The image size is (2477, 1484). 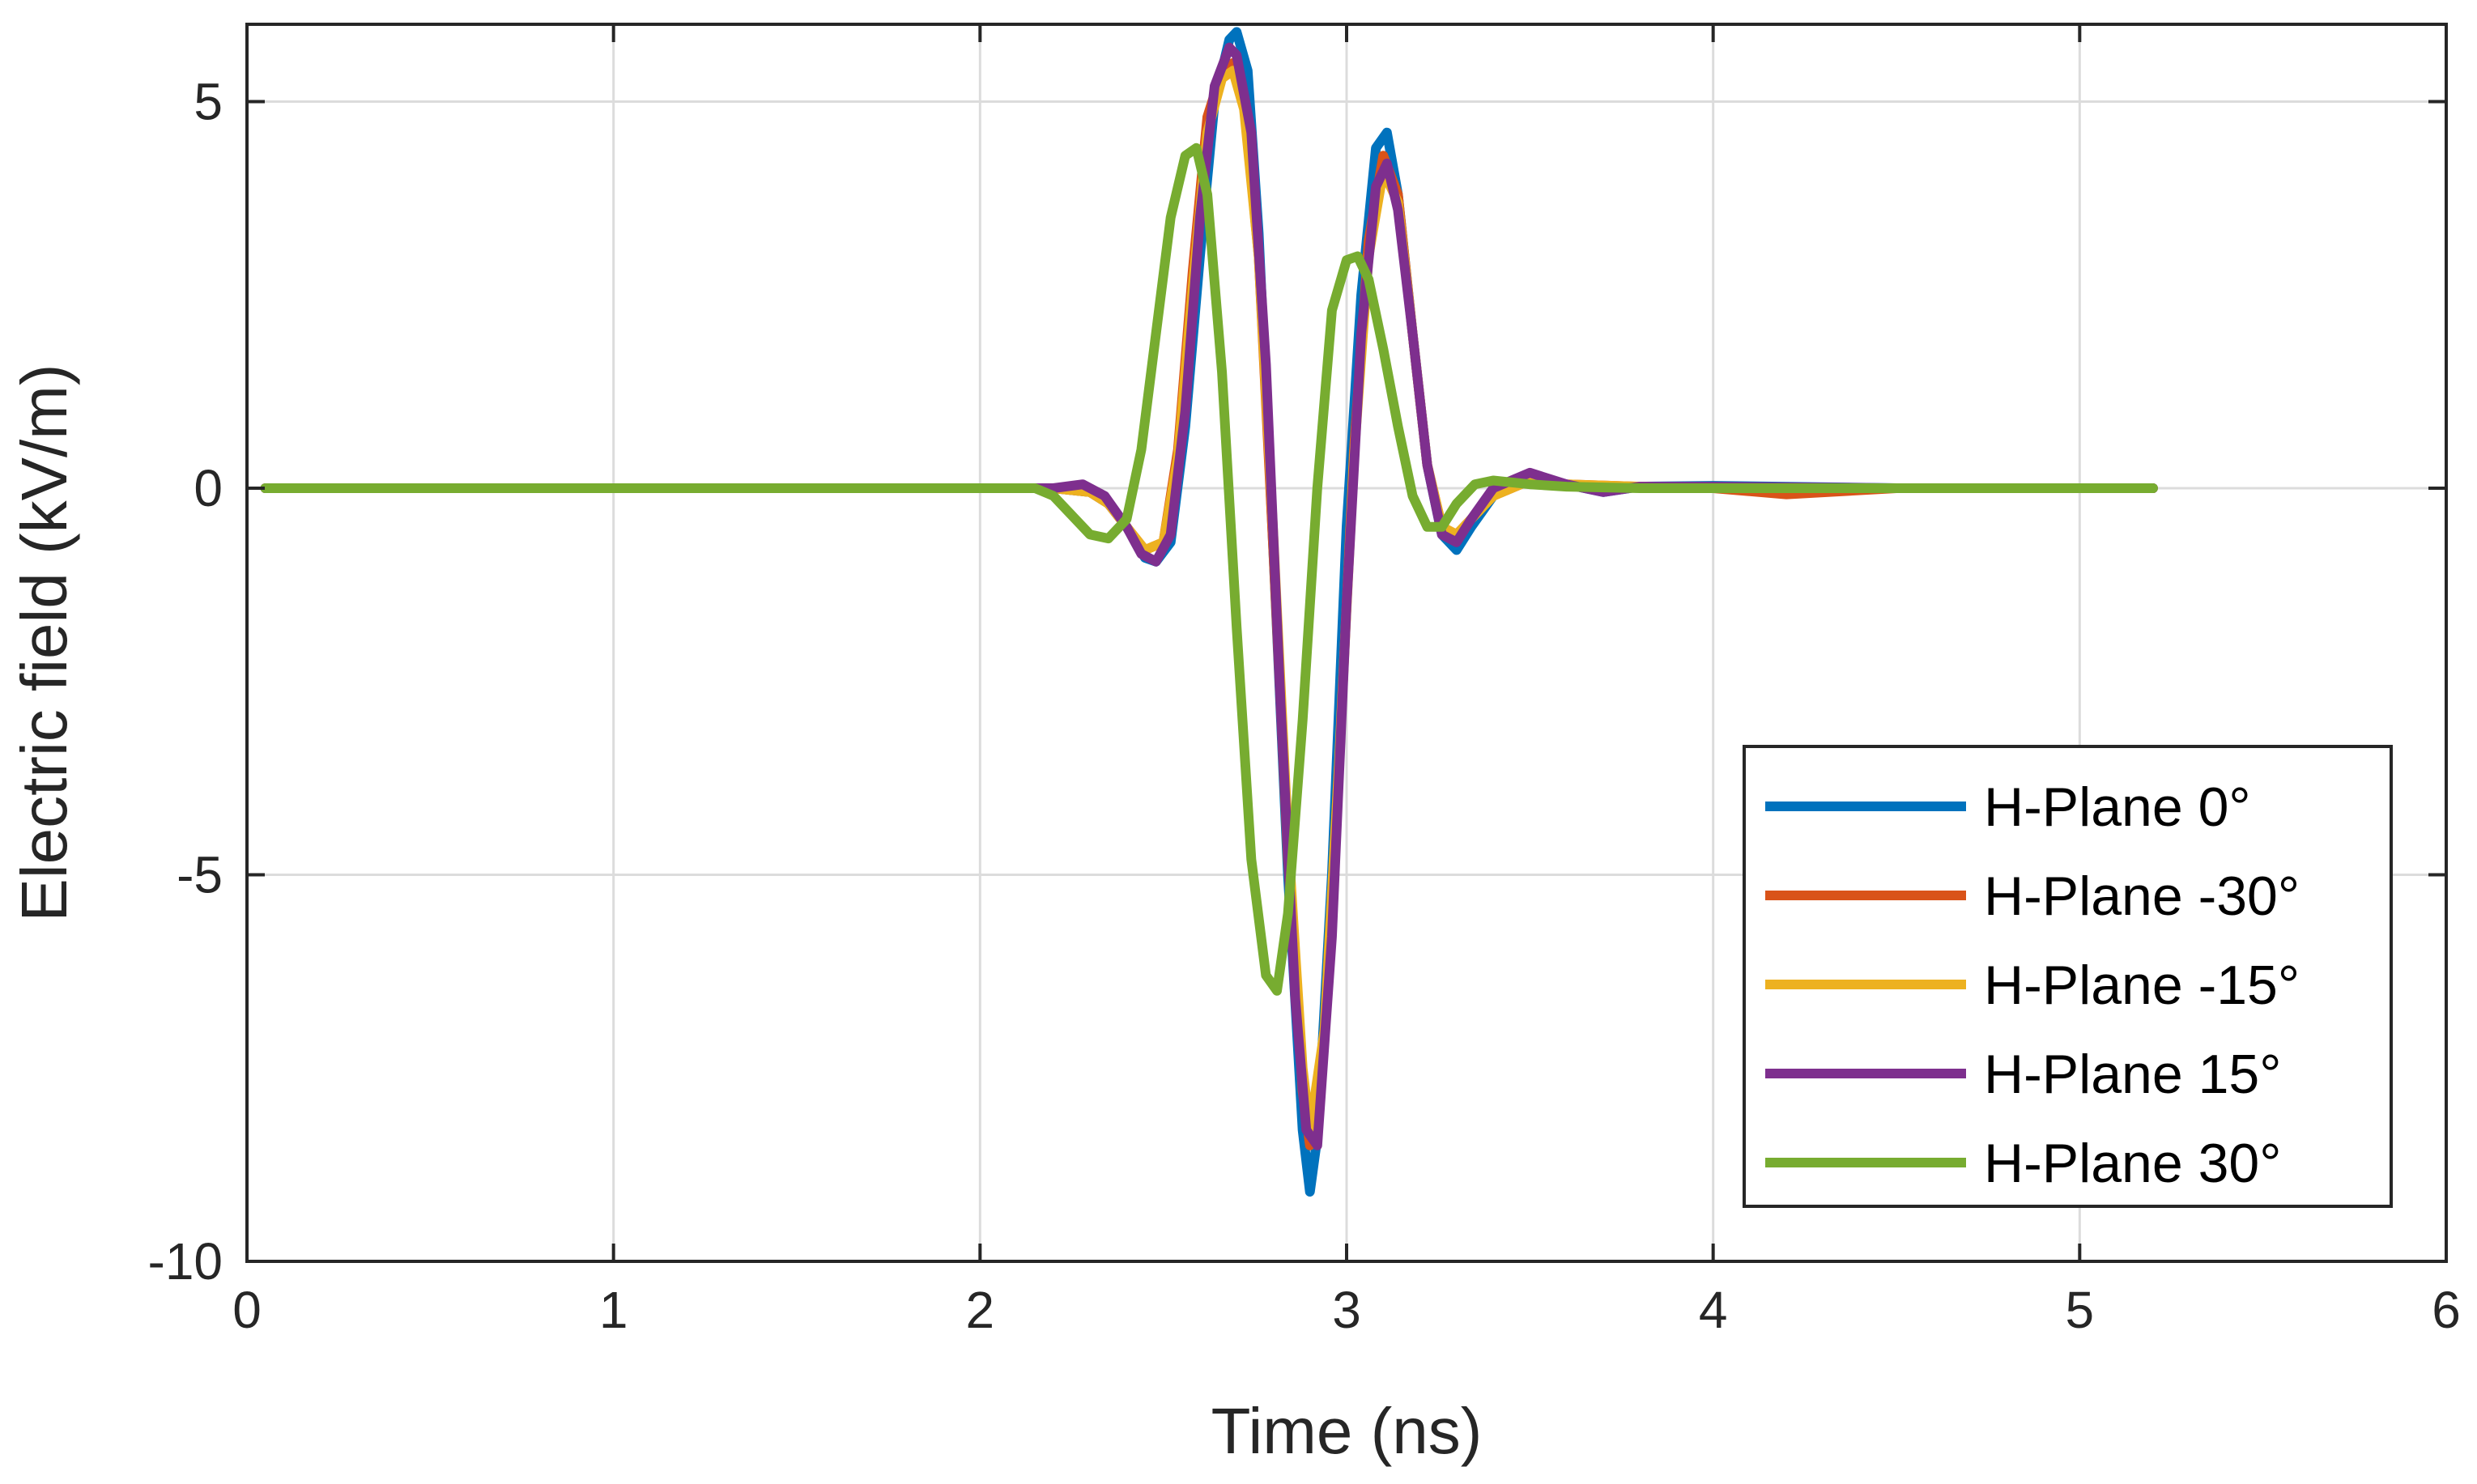 I want to click on x-tick-label: 6, so click(x=2446, y=1310).